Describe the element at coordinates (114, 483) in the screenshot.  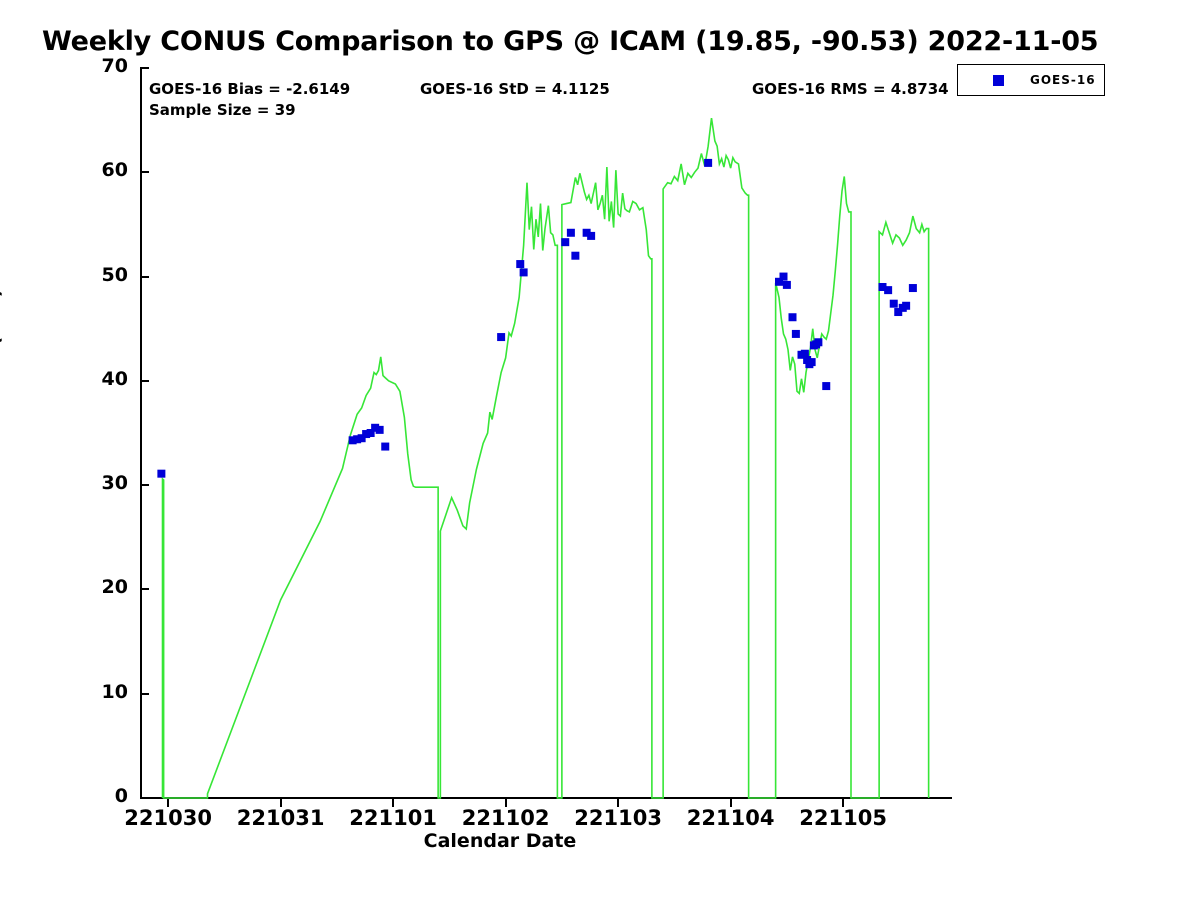
I see `y-tick-label-30: 30` at that location.